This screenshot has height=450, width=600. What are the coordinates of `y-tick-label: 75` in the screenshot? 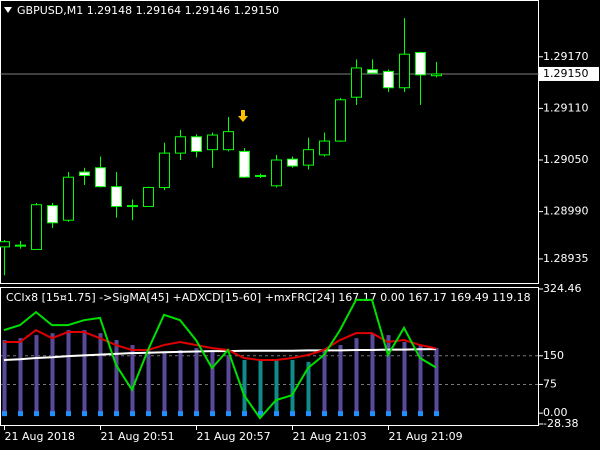 It's located at (550, 383).